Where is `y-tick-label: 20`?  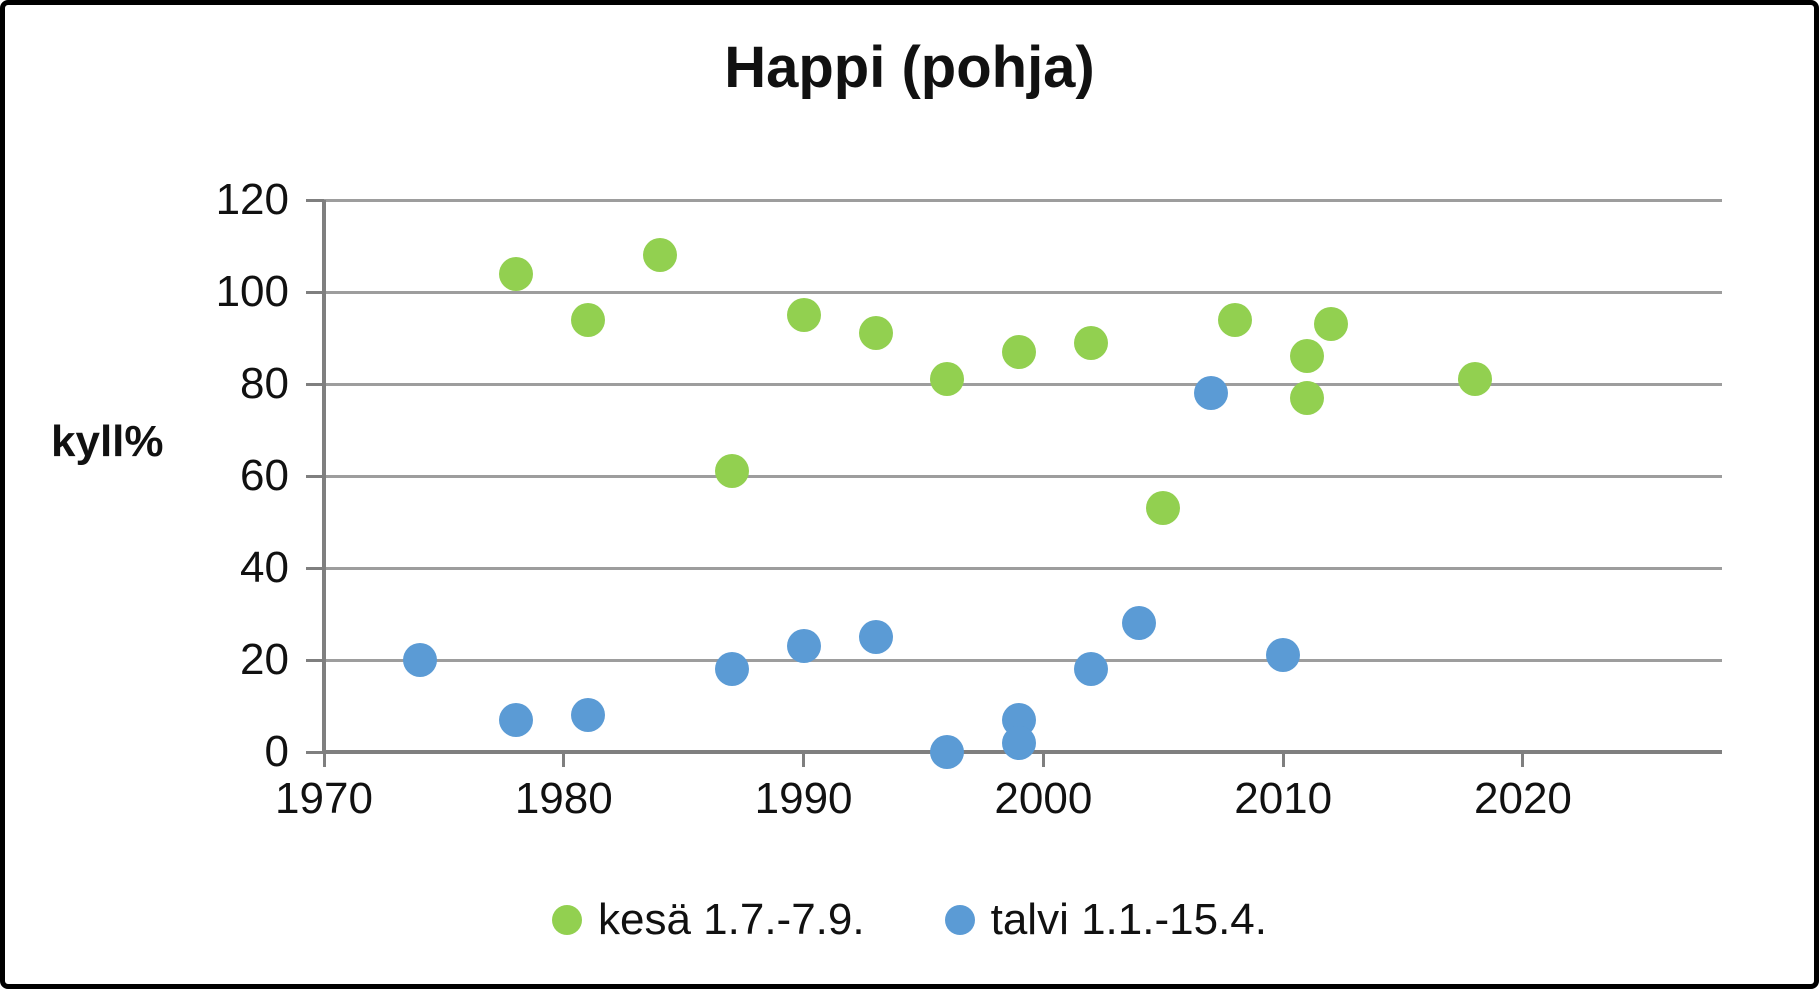
y-tick-label: 20 is located at coordinates (264, 659).